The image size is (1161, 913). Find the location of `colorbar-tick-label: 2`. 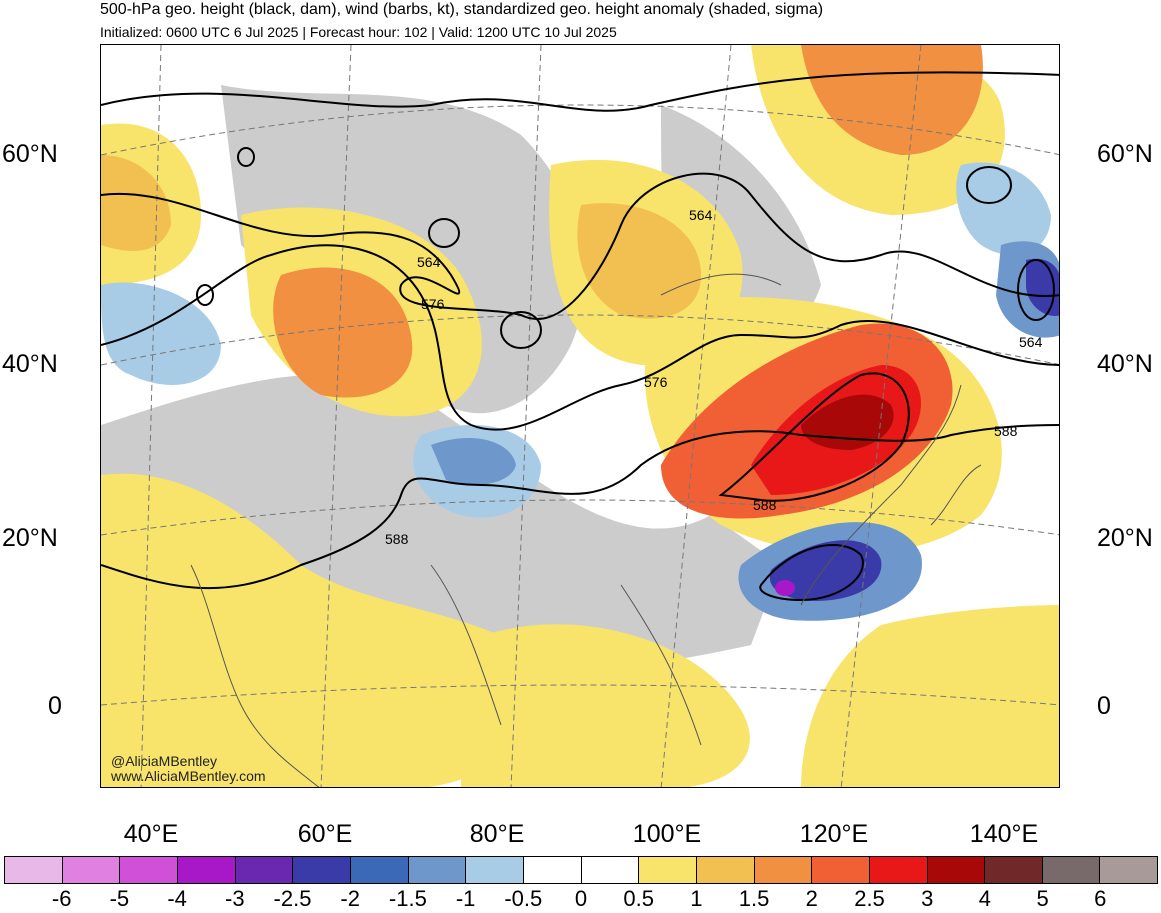

colorbar-tick-label: 2 is located at coordinates (811, 898).